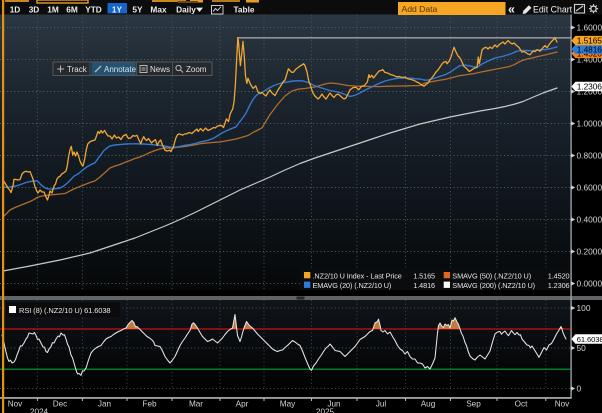  I want to click on svg-text: Daily, so click(186, 9).